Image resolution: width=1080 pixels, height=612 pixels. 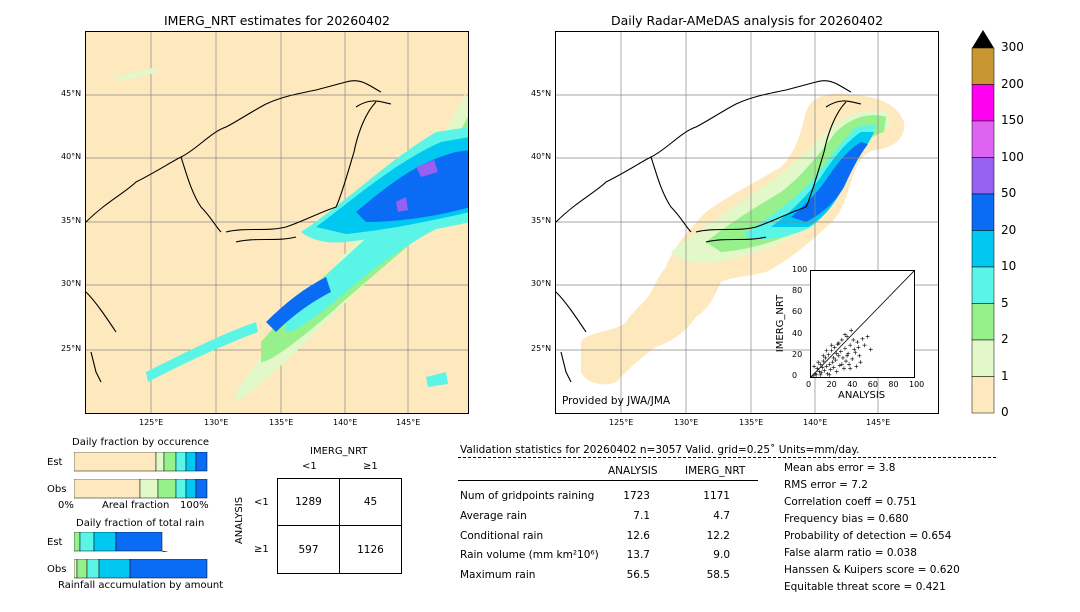 I want to click on right-lat-tick-25: 25°N, so click(x=541, y=348).